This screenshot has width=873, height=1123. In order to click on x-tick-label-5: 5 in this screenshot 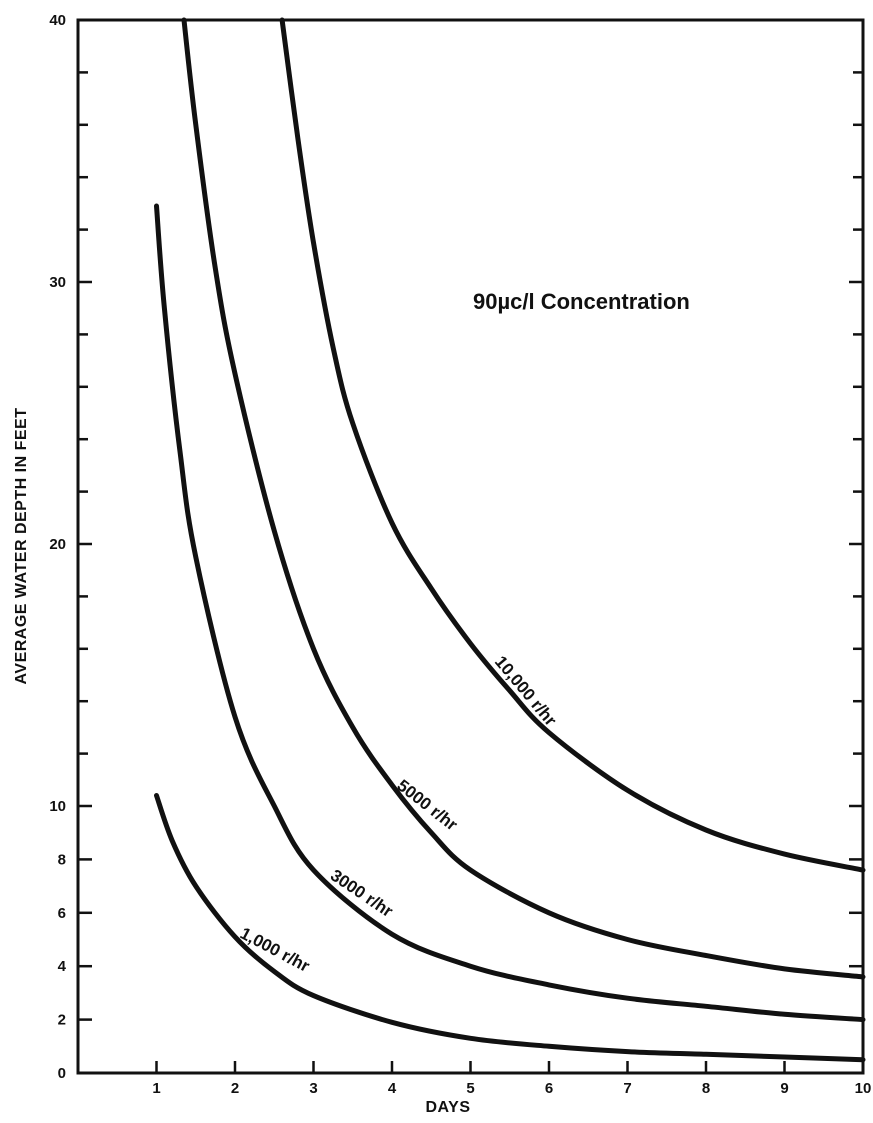, I will do `click(470, 1088)`.